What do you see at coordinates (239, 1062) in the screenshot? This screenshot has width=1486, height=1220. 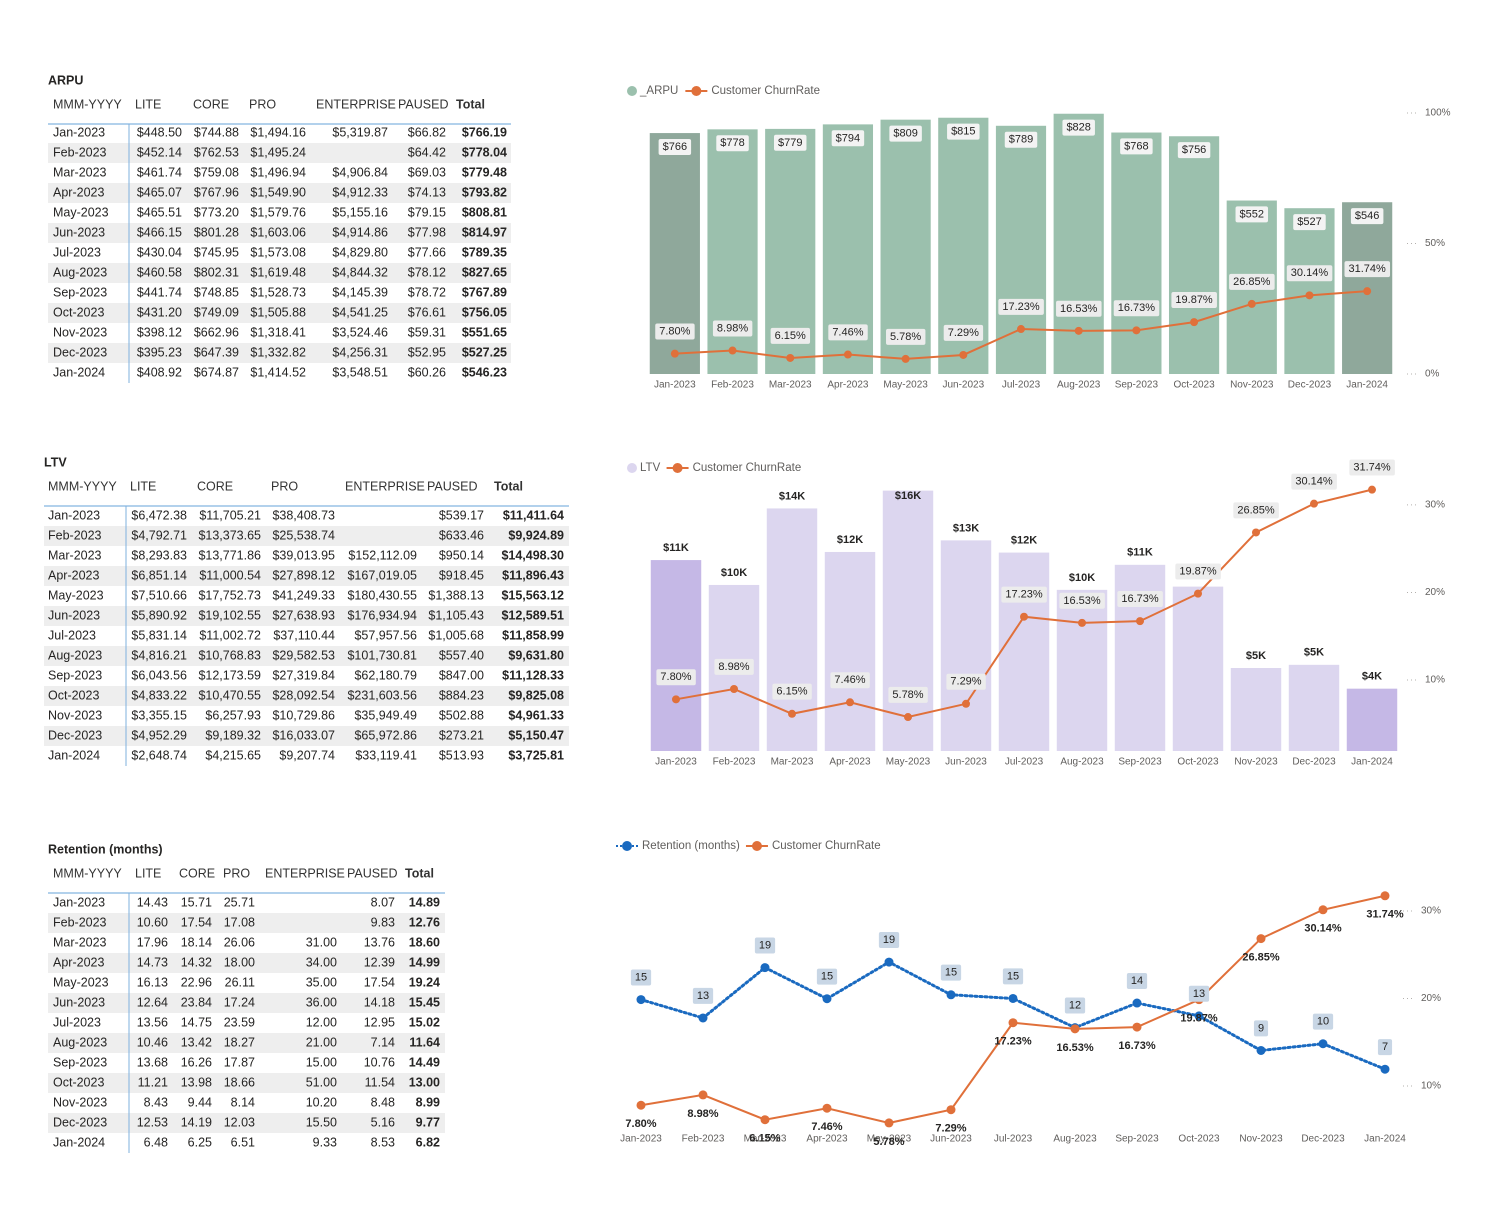 I see `table-cell: 17.87` at bounding box center [239, 1062].